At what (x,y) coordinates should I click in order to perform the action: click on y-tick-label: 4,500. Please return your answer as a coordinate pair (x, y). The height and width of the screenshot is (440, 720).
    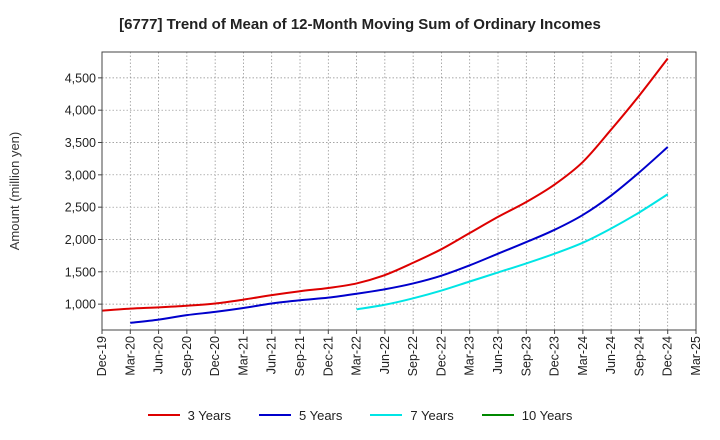
    Looking at the image, I should click on (80, 78).